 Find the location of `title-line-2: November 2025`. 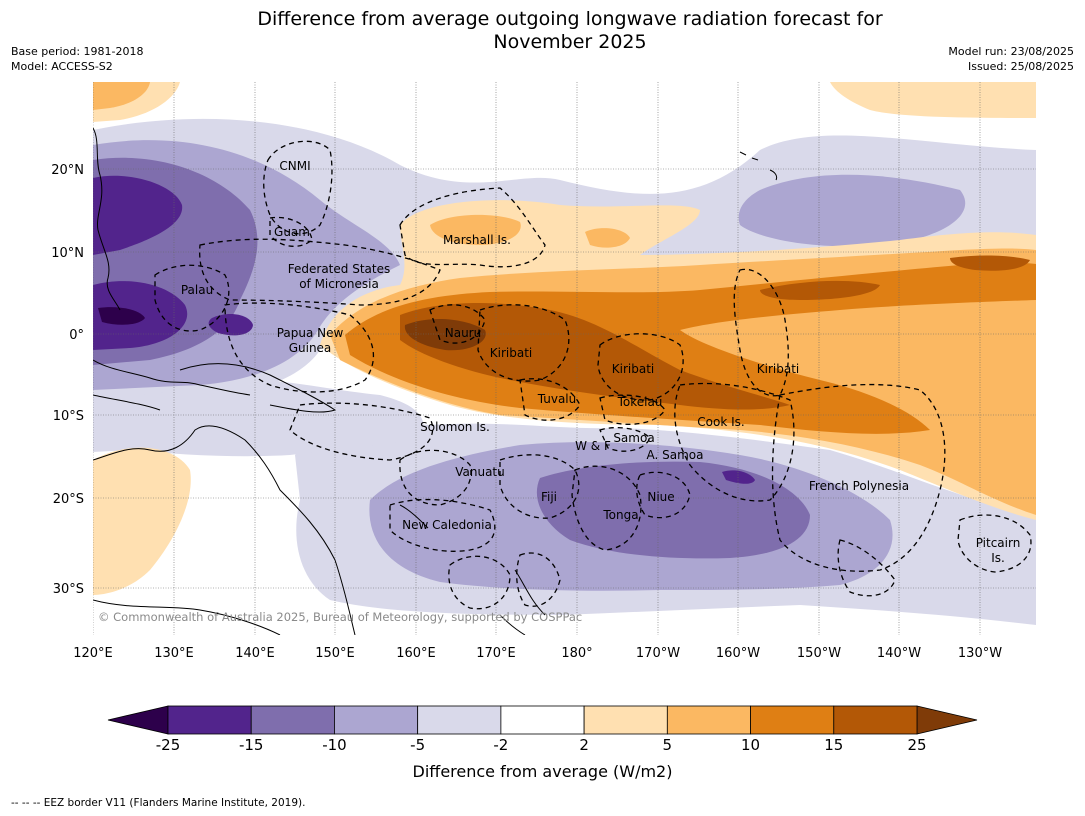

title-line-2: November 2025 is located at coordinates (570, 42).